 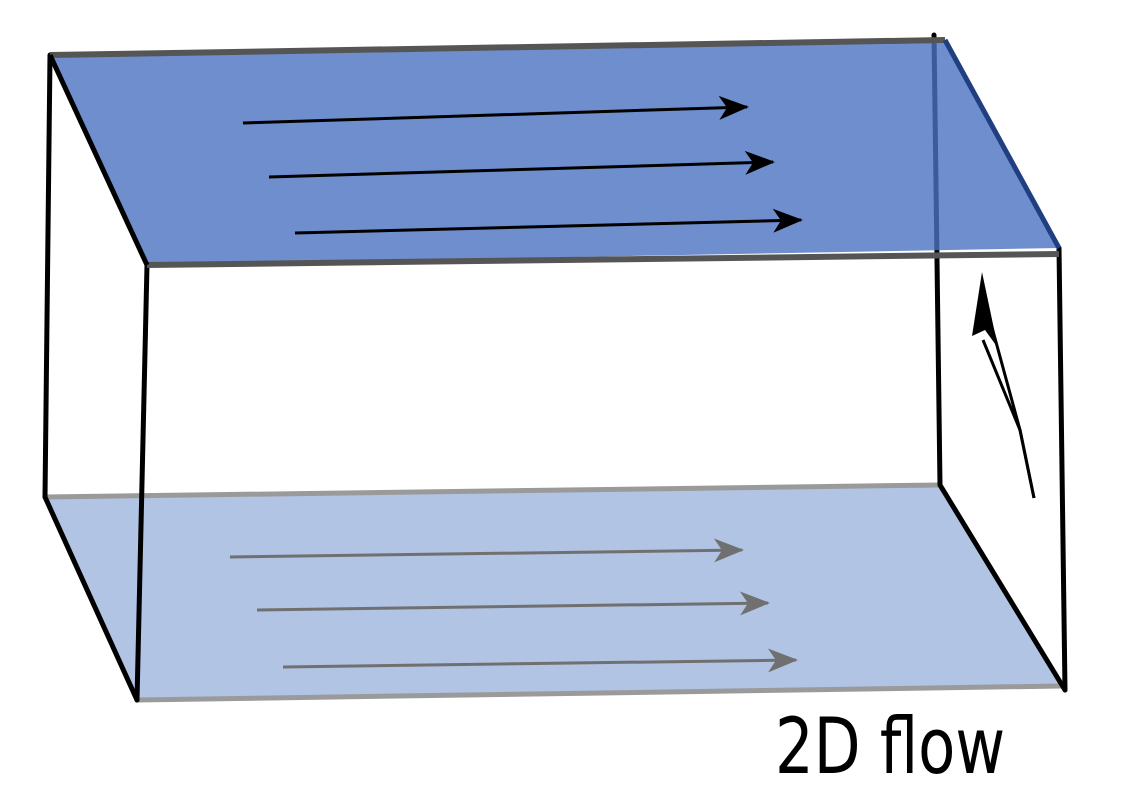 I want to click on box-edge-right-front, so click(x=1062, y=469).